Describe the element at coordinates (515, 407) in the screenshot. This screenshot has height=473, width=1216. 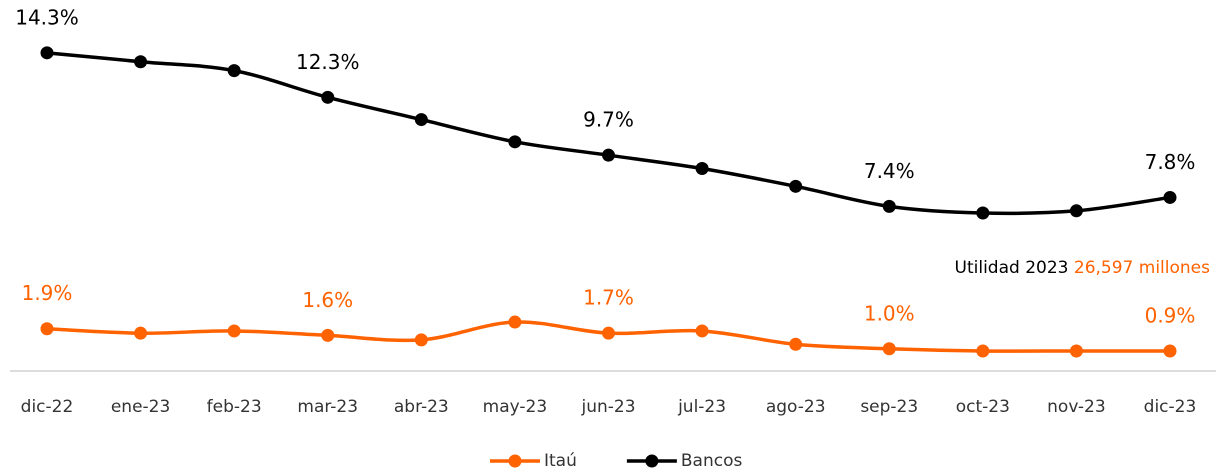
I see `x-tick-label: may-23` at that location.